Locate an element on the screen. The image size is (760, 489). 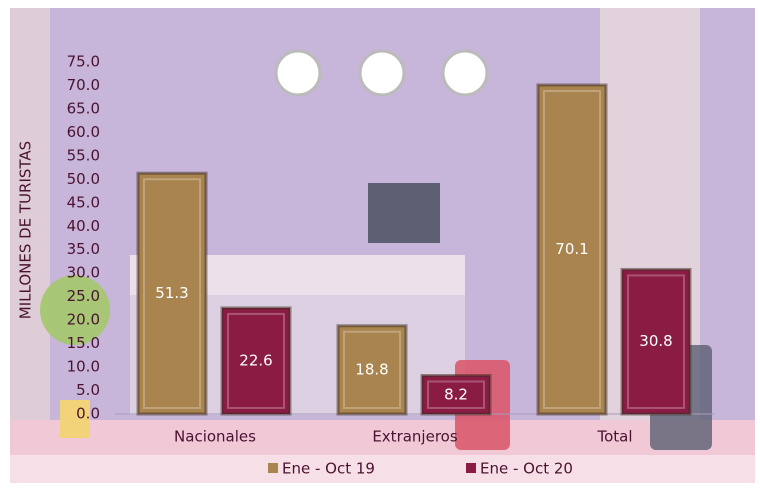
y-tick-label: 60.0 is located at coordinates (83, 132).